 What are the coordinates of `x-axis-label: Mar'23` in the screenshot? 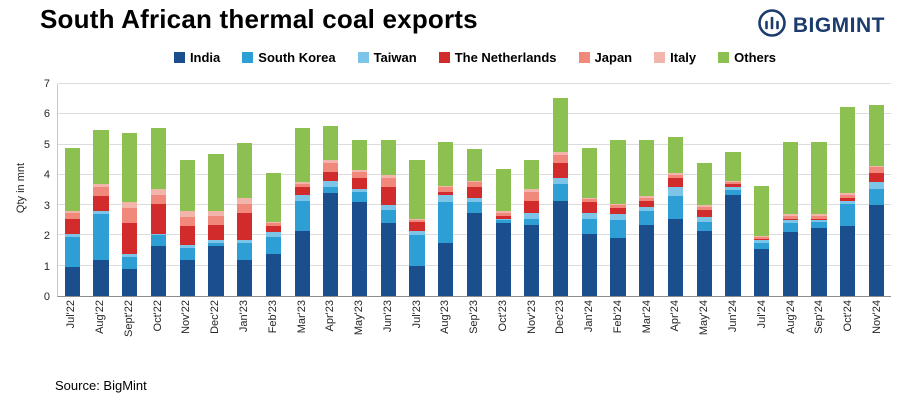 It's located at (301, 317).